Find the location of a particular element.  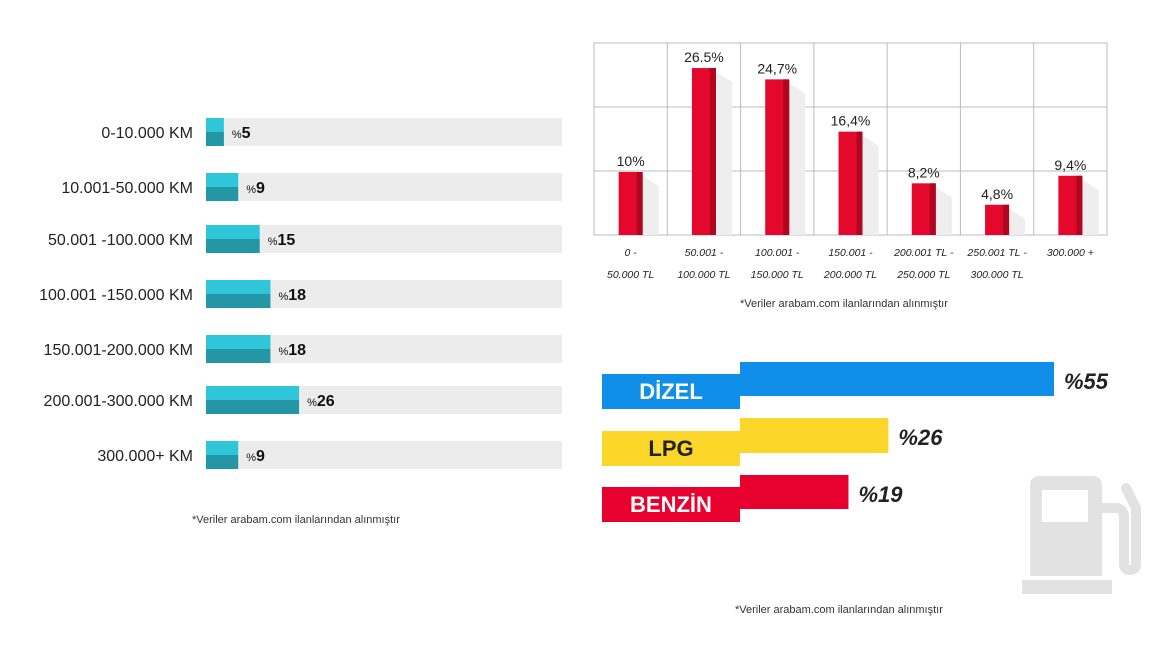

fuel-value-label: %19 is located at coordinates (880, 494).